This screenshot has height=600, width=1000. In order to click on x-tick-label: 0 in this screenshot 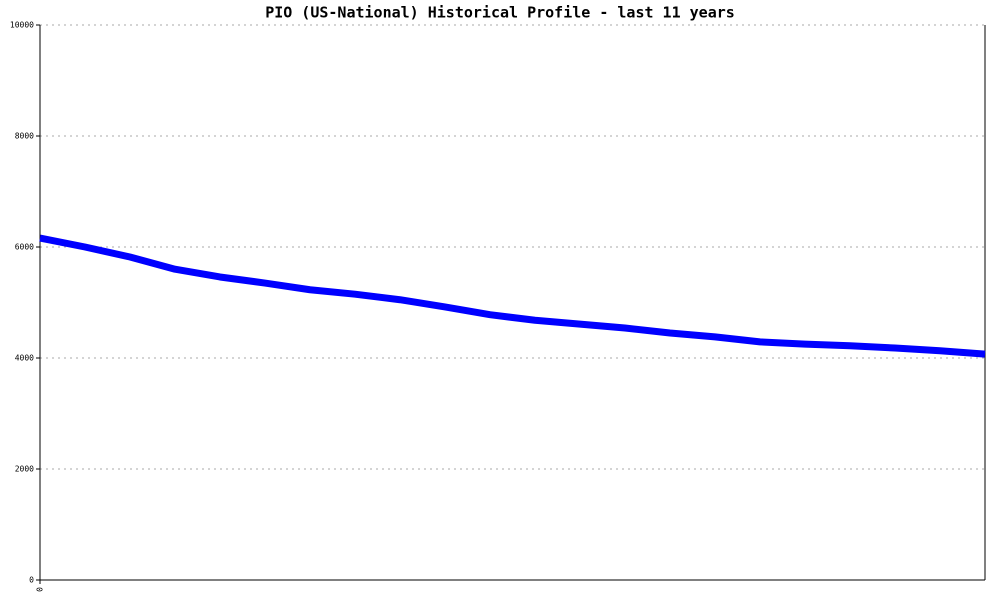, I will do `click(40, 589)`.